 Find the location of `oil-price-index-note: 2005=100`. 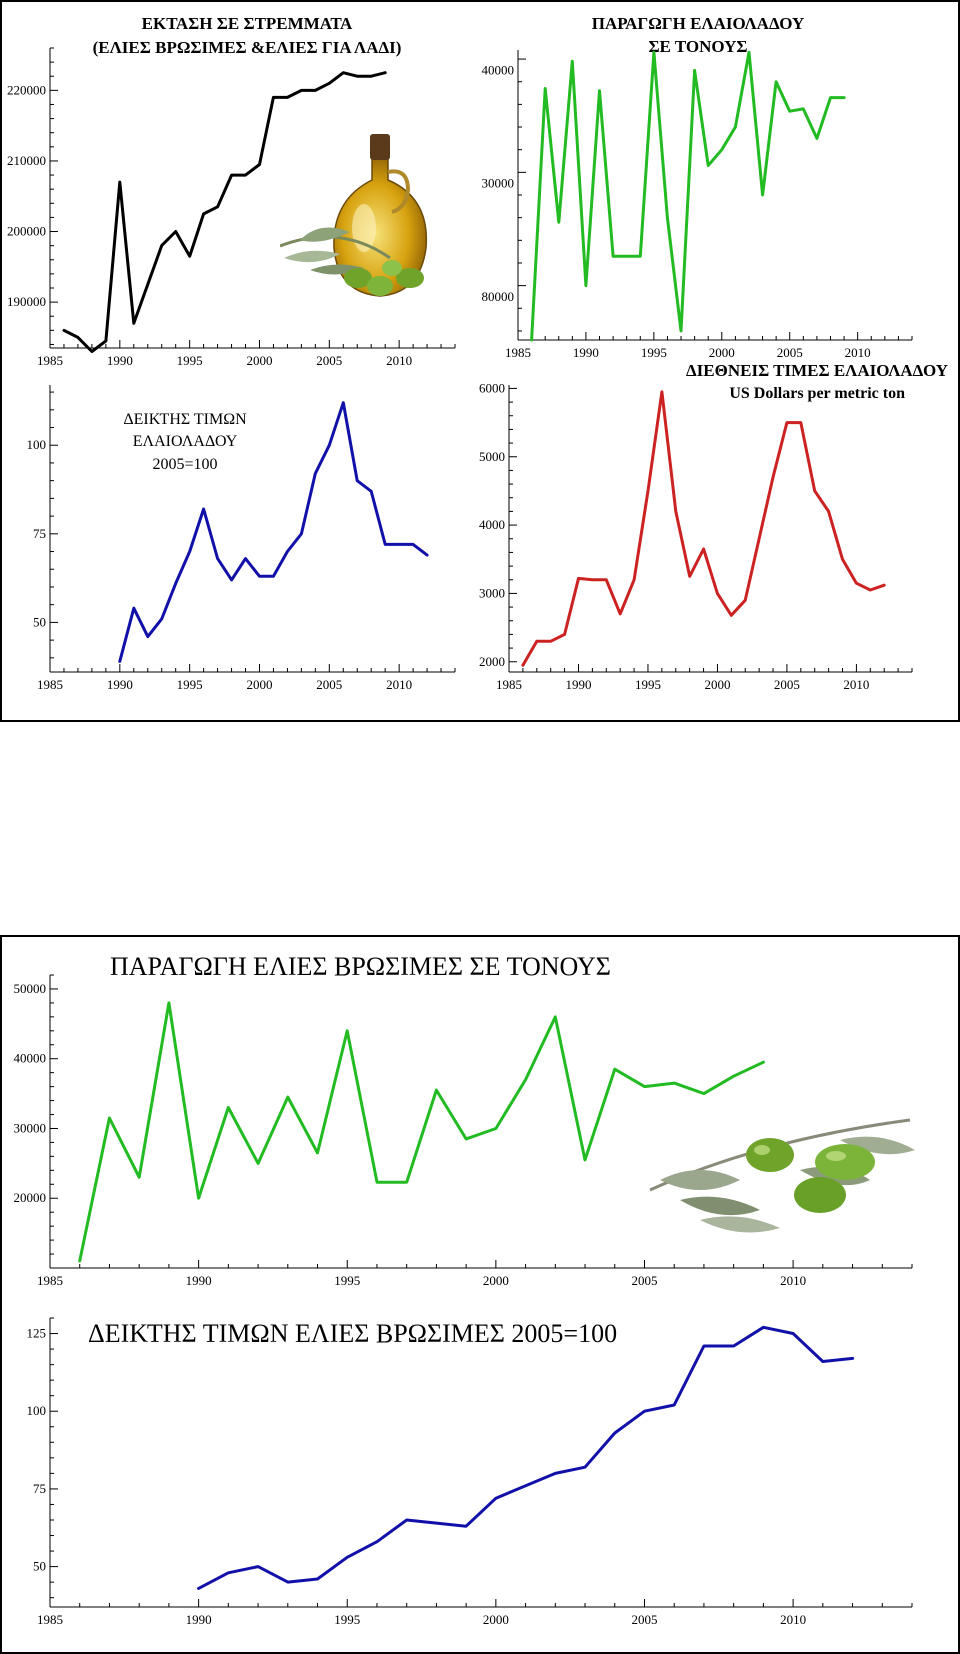

oil-price-index-note: 2005=100 is located at coordinates (184, 464).